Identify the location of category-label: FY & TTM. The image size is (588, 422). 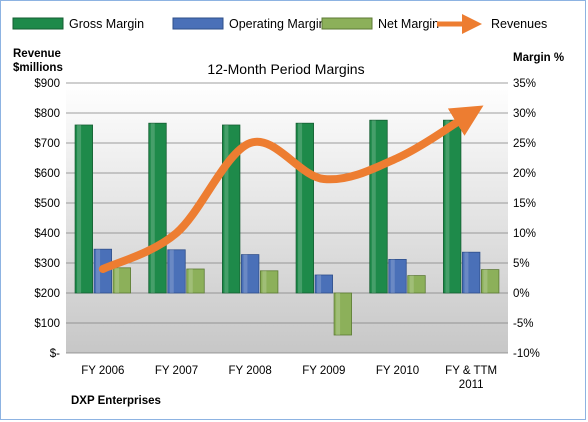
(471, 371).